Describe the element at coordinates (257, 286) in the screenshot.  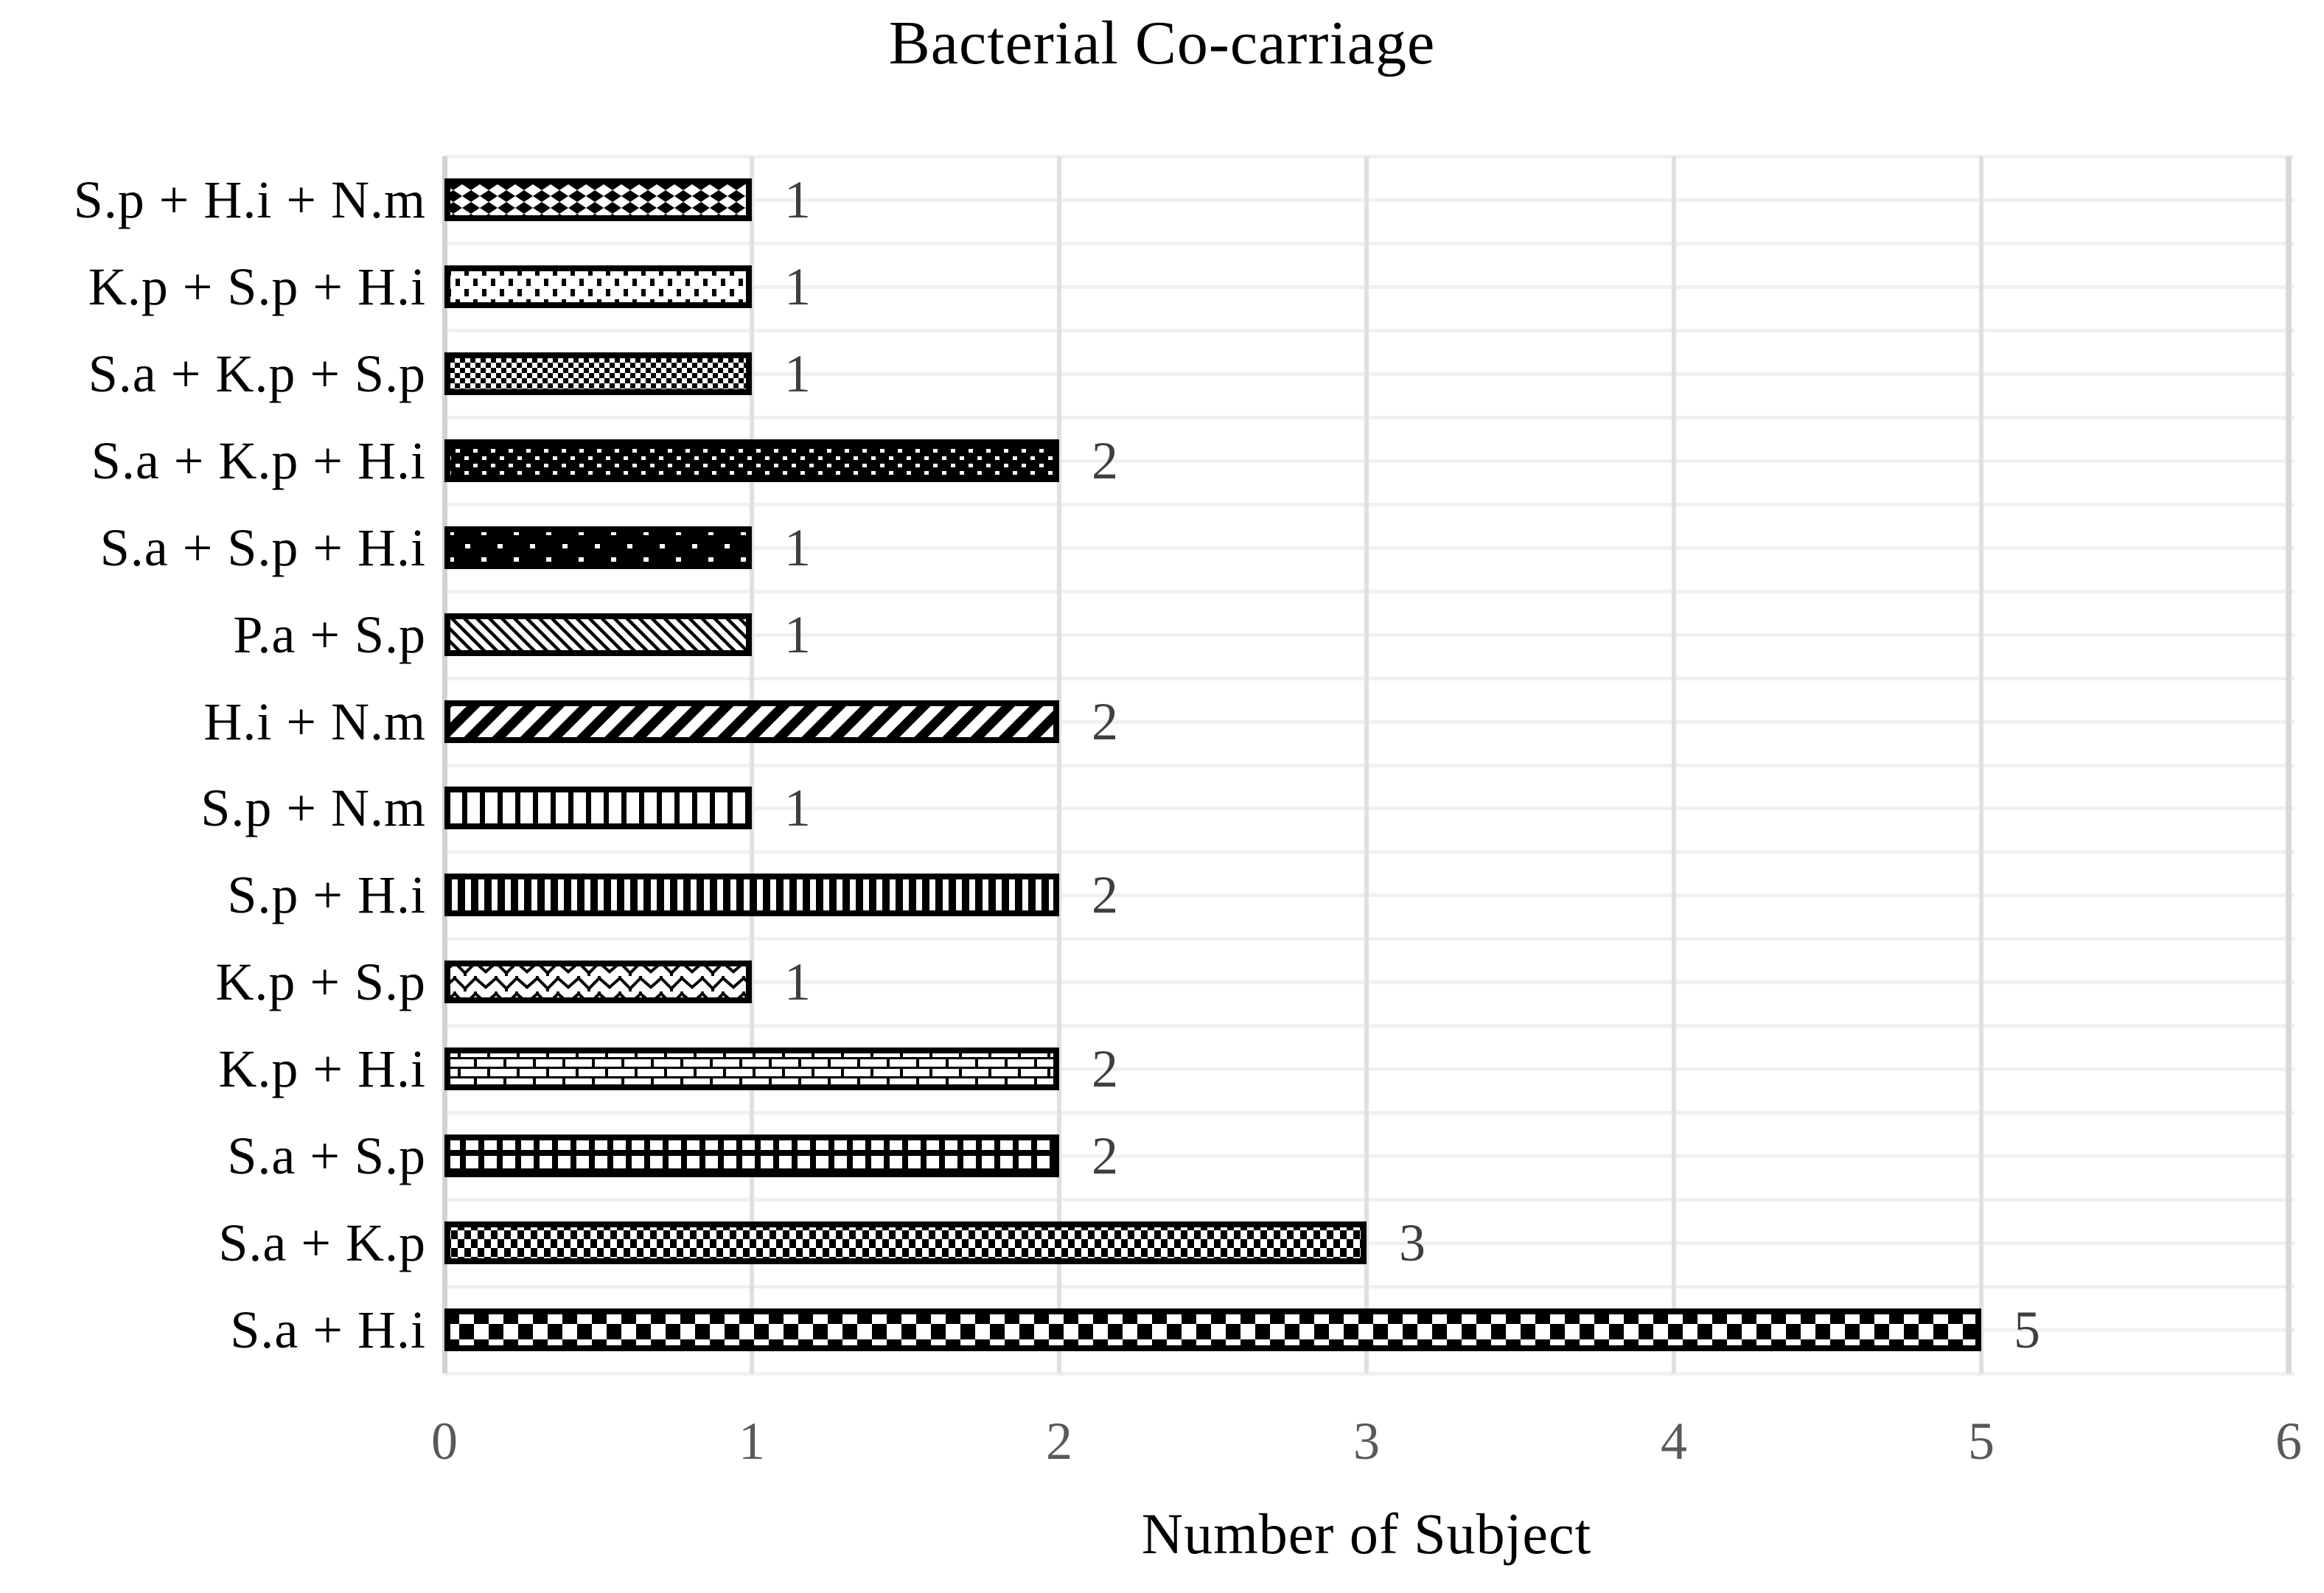
I see `category-label: K.p + S.p + H.i` at that location.